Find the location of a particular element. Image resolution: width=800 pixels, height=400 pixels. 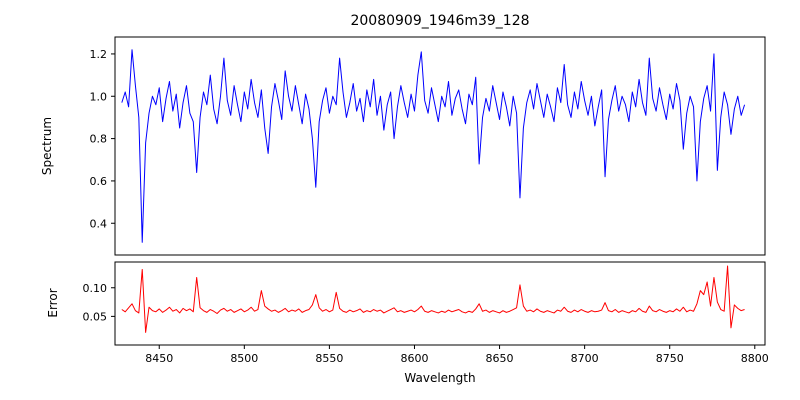

error-y-axis-label: Error is located at coordinates (53, 303).